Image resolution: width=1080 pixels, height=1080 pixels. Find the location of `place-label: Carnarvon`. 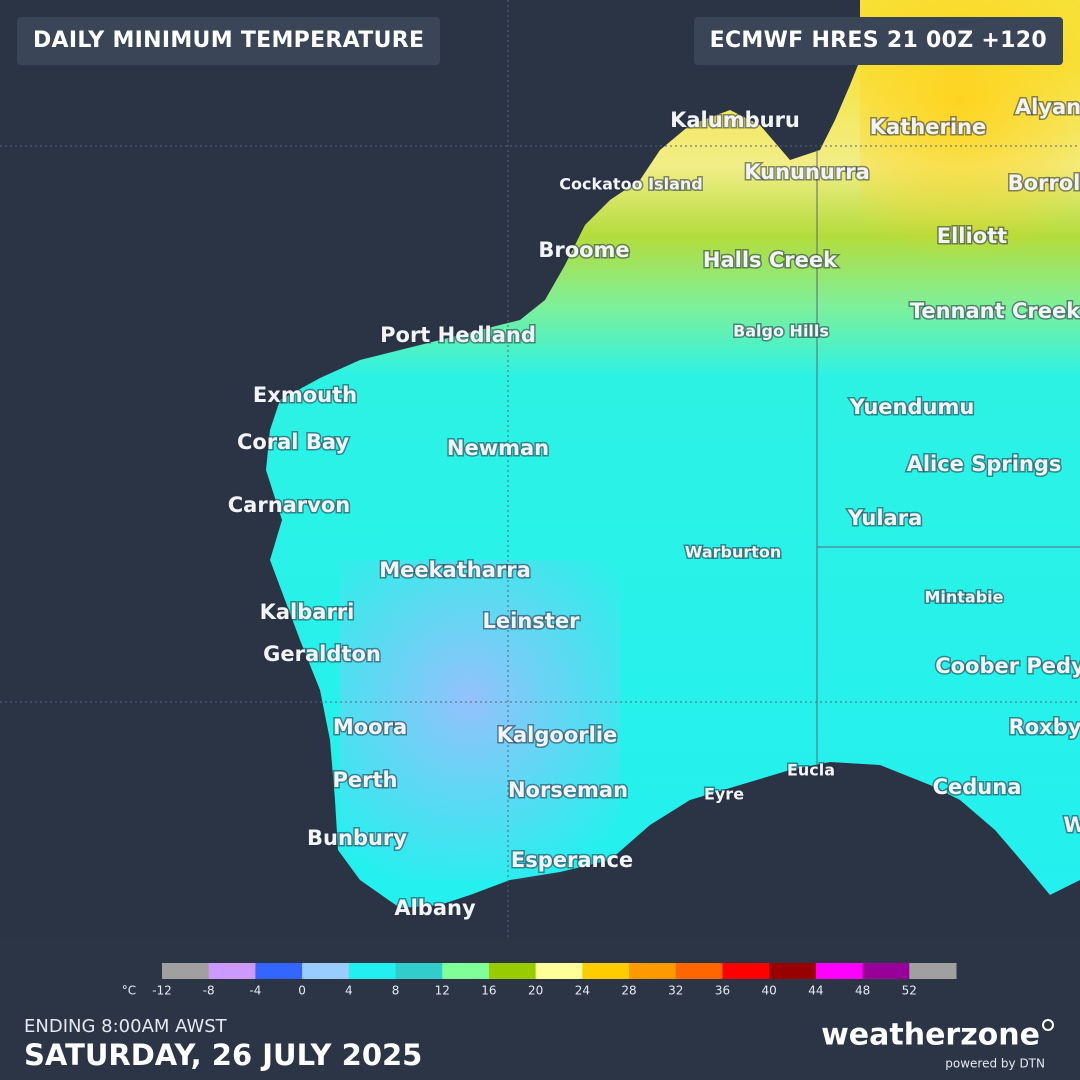

place-label: Carnarvon is located at coordinates (289, 505).